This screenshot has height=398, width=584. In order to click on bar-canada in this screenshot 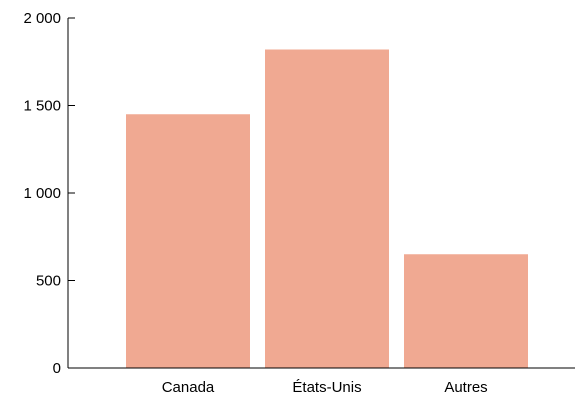, I will do `click(188, 241)`.